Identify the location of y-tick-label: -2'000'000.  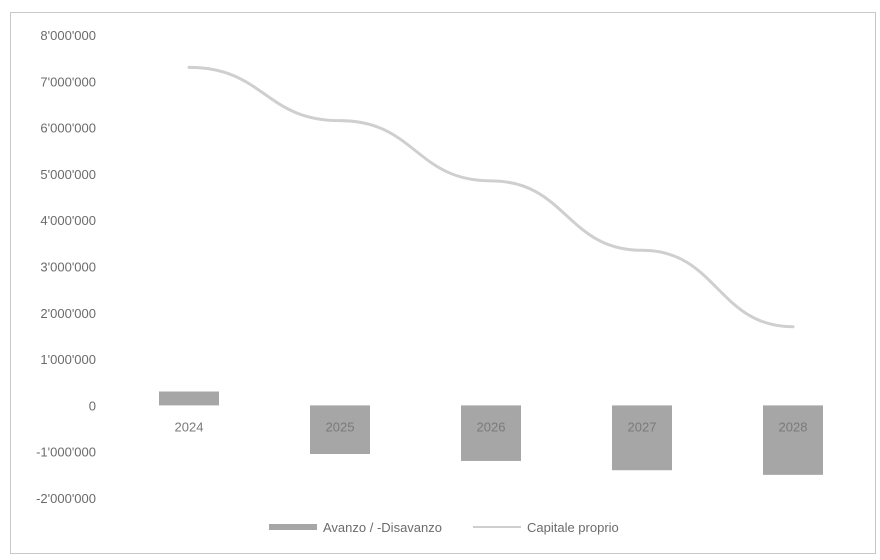
(66, 498).